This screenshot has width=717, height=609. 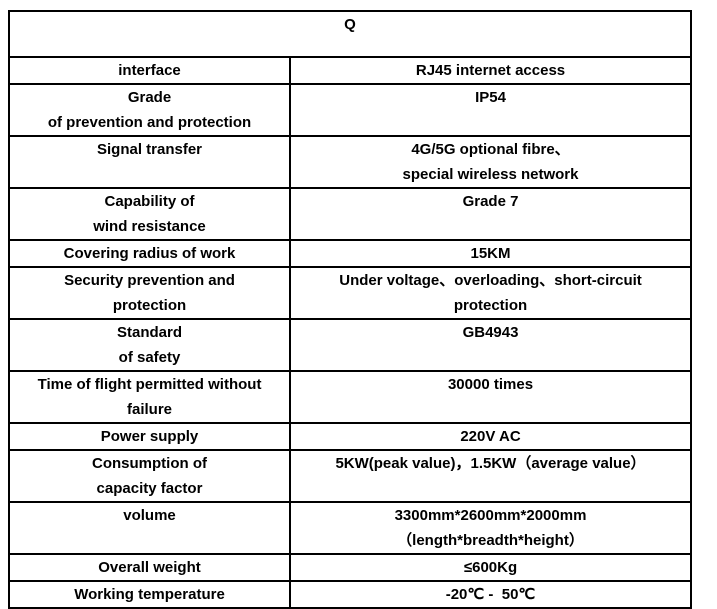 I want to click on table-row: Working temperature -20℃ - 50℃, so click(x=350, y=594).